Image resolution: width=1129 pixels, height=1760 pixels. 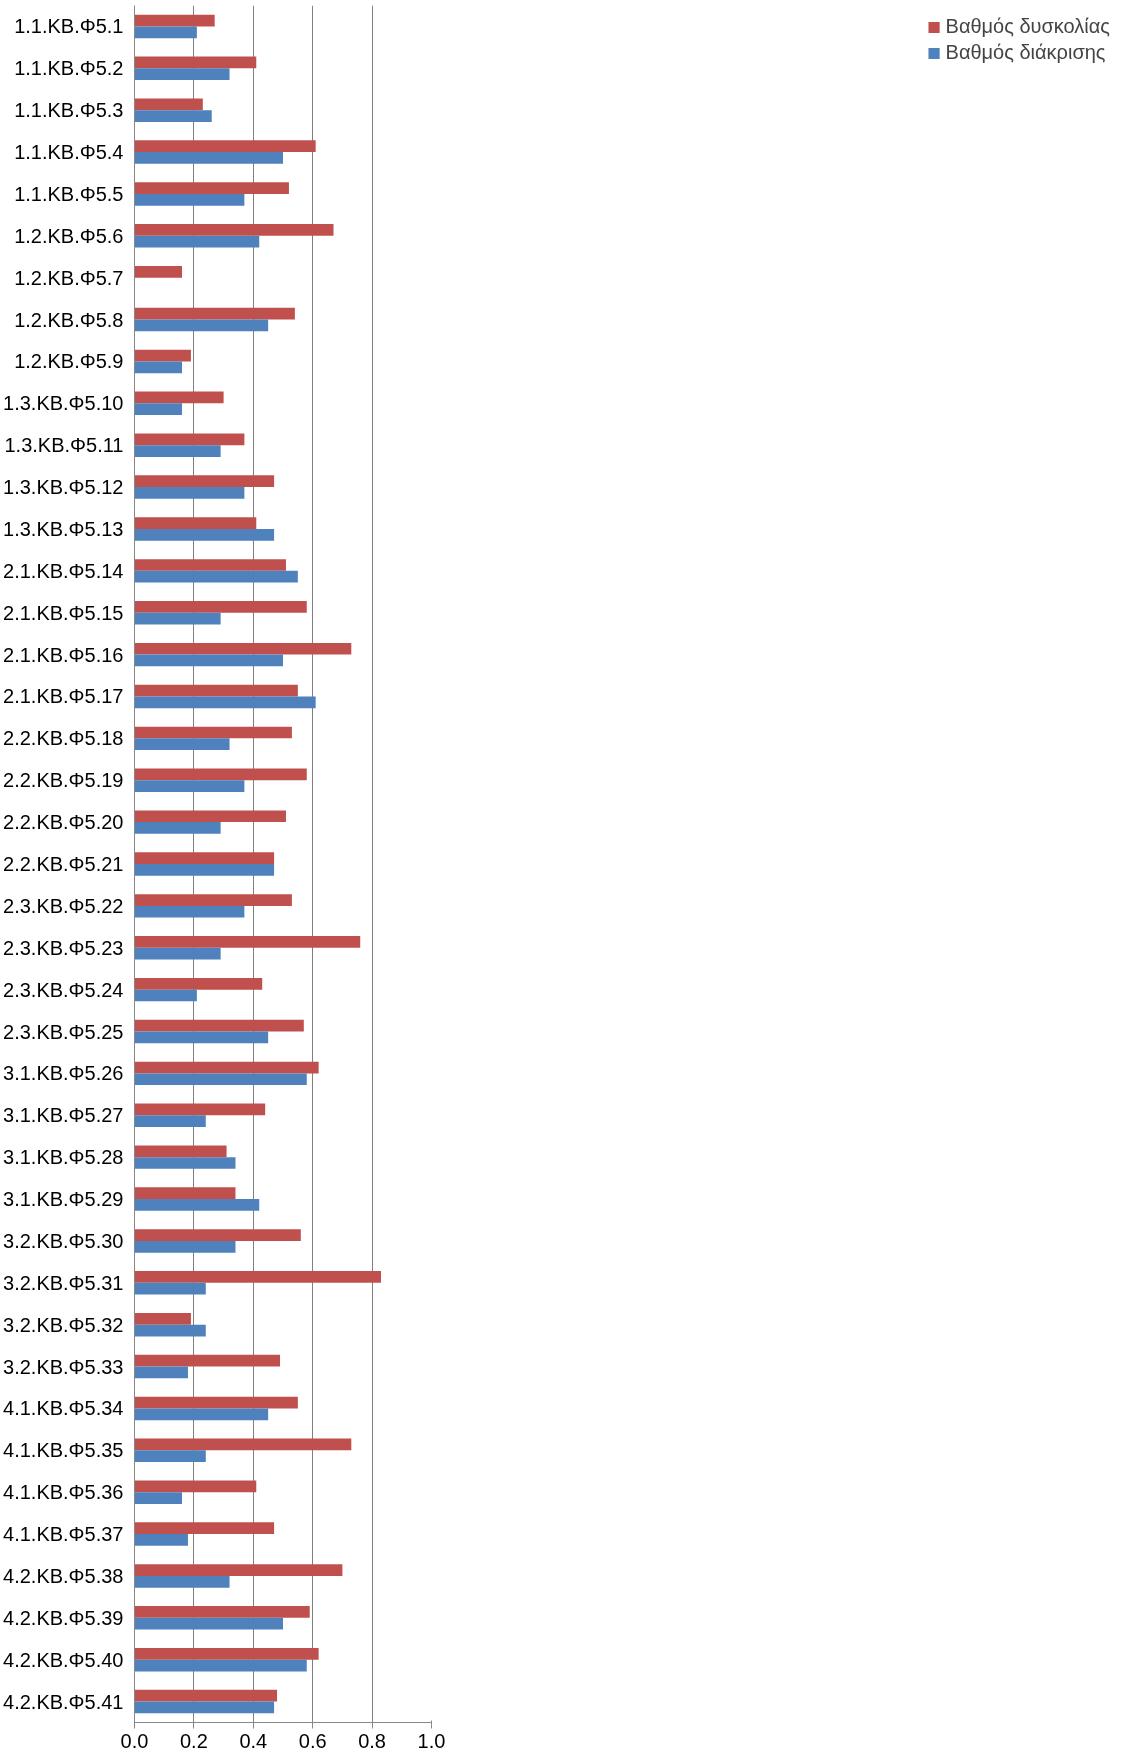 I want to click on y-tick-label: 4.2.ΚΒ.Φ5.38, so click(x=63, y=1575).